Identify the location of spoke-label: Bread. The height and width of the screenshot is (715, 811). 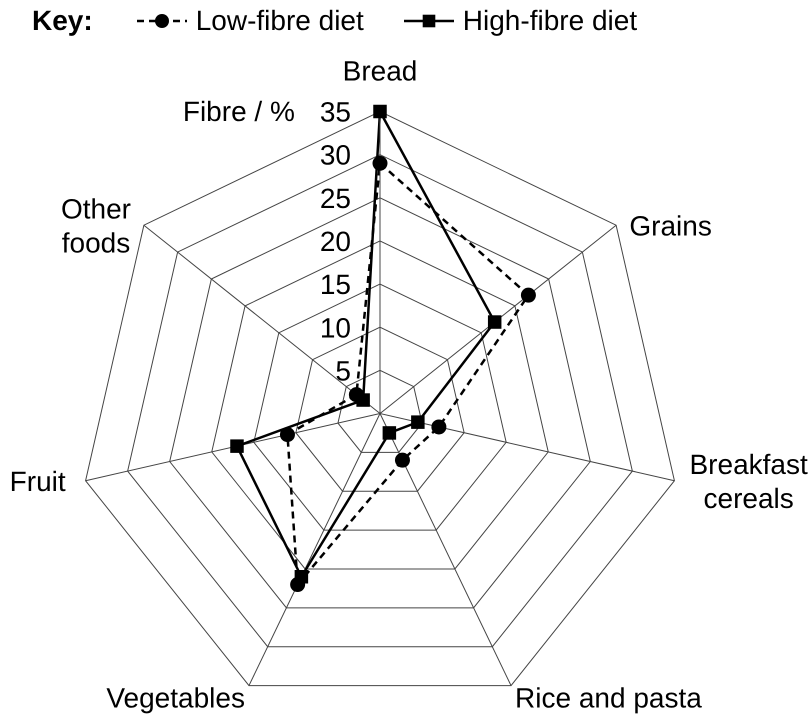
(380, 71).